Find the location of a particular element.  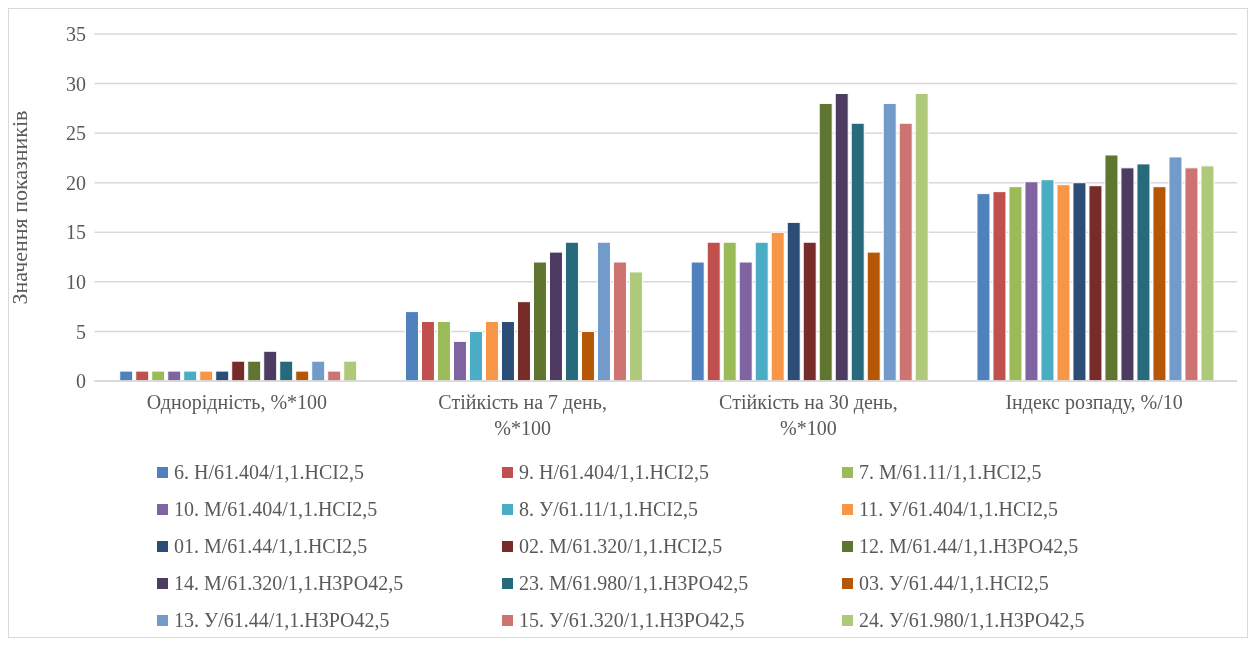

legend-label: 12. М/61.44/1,1.Н3РО42,5 is located at coordinates (969, 546).